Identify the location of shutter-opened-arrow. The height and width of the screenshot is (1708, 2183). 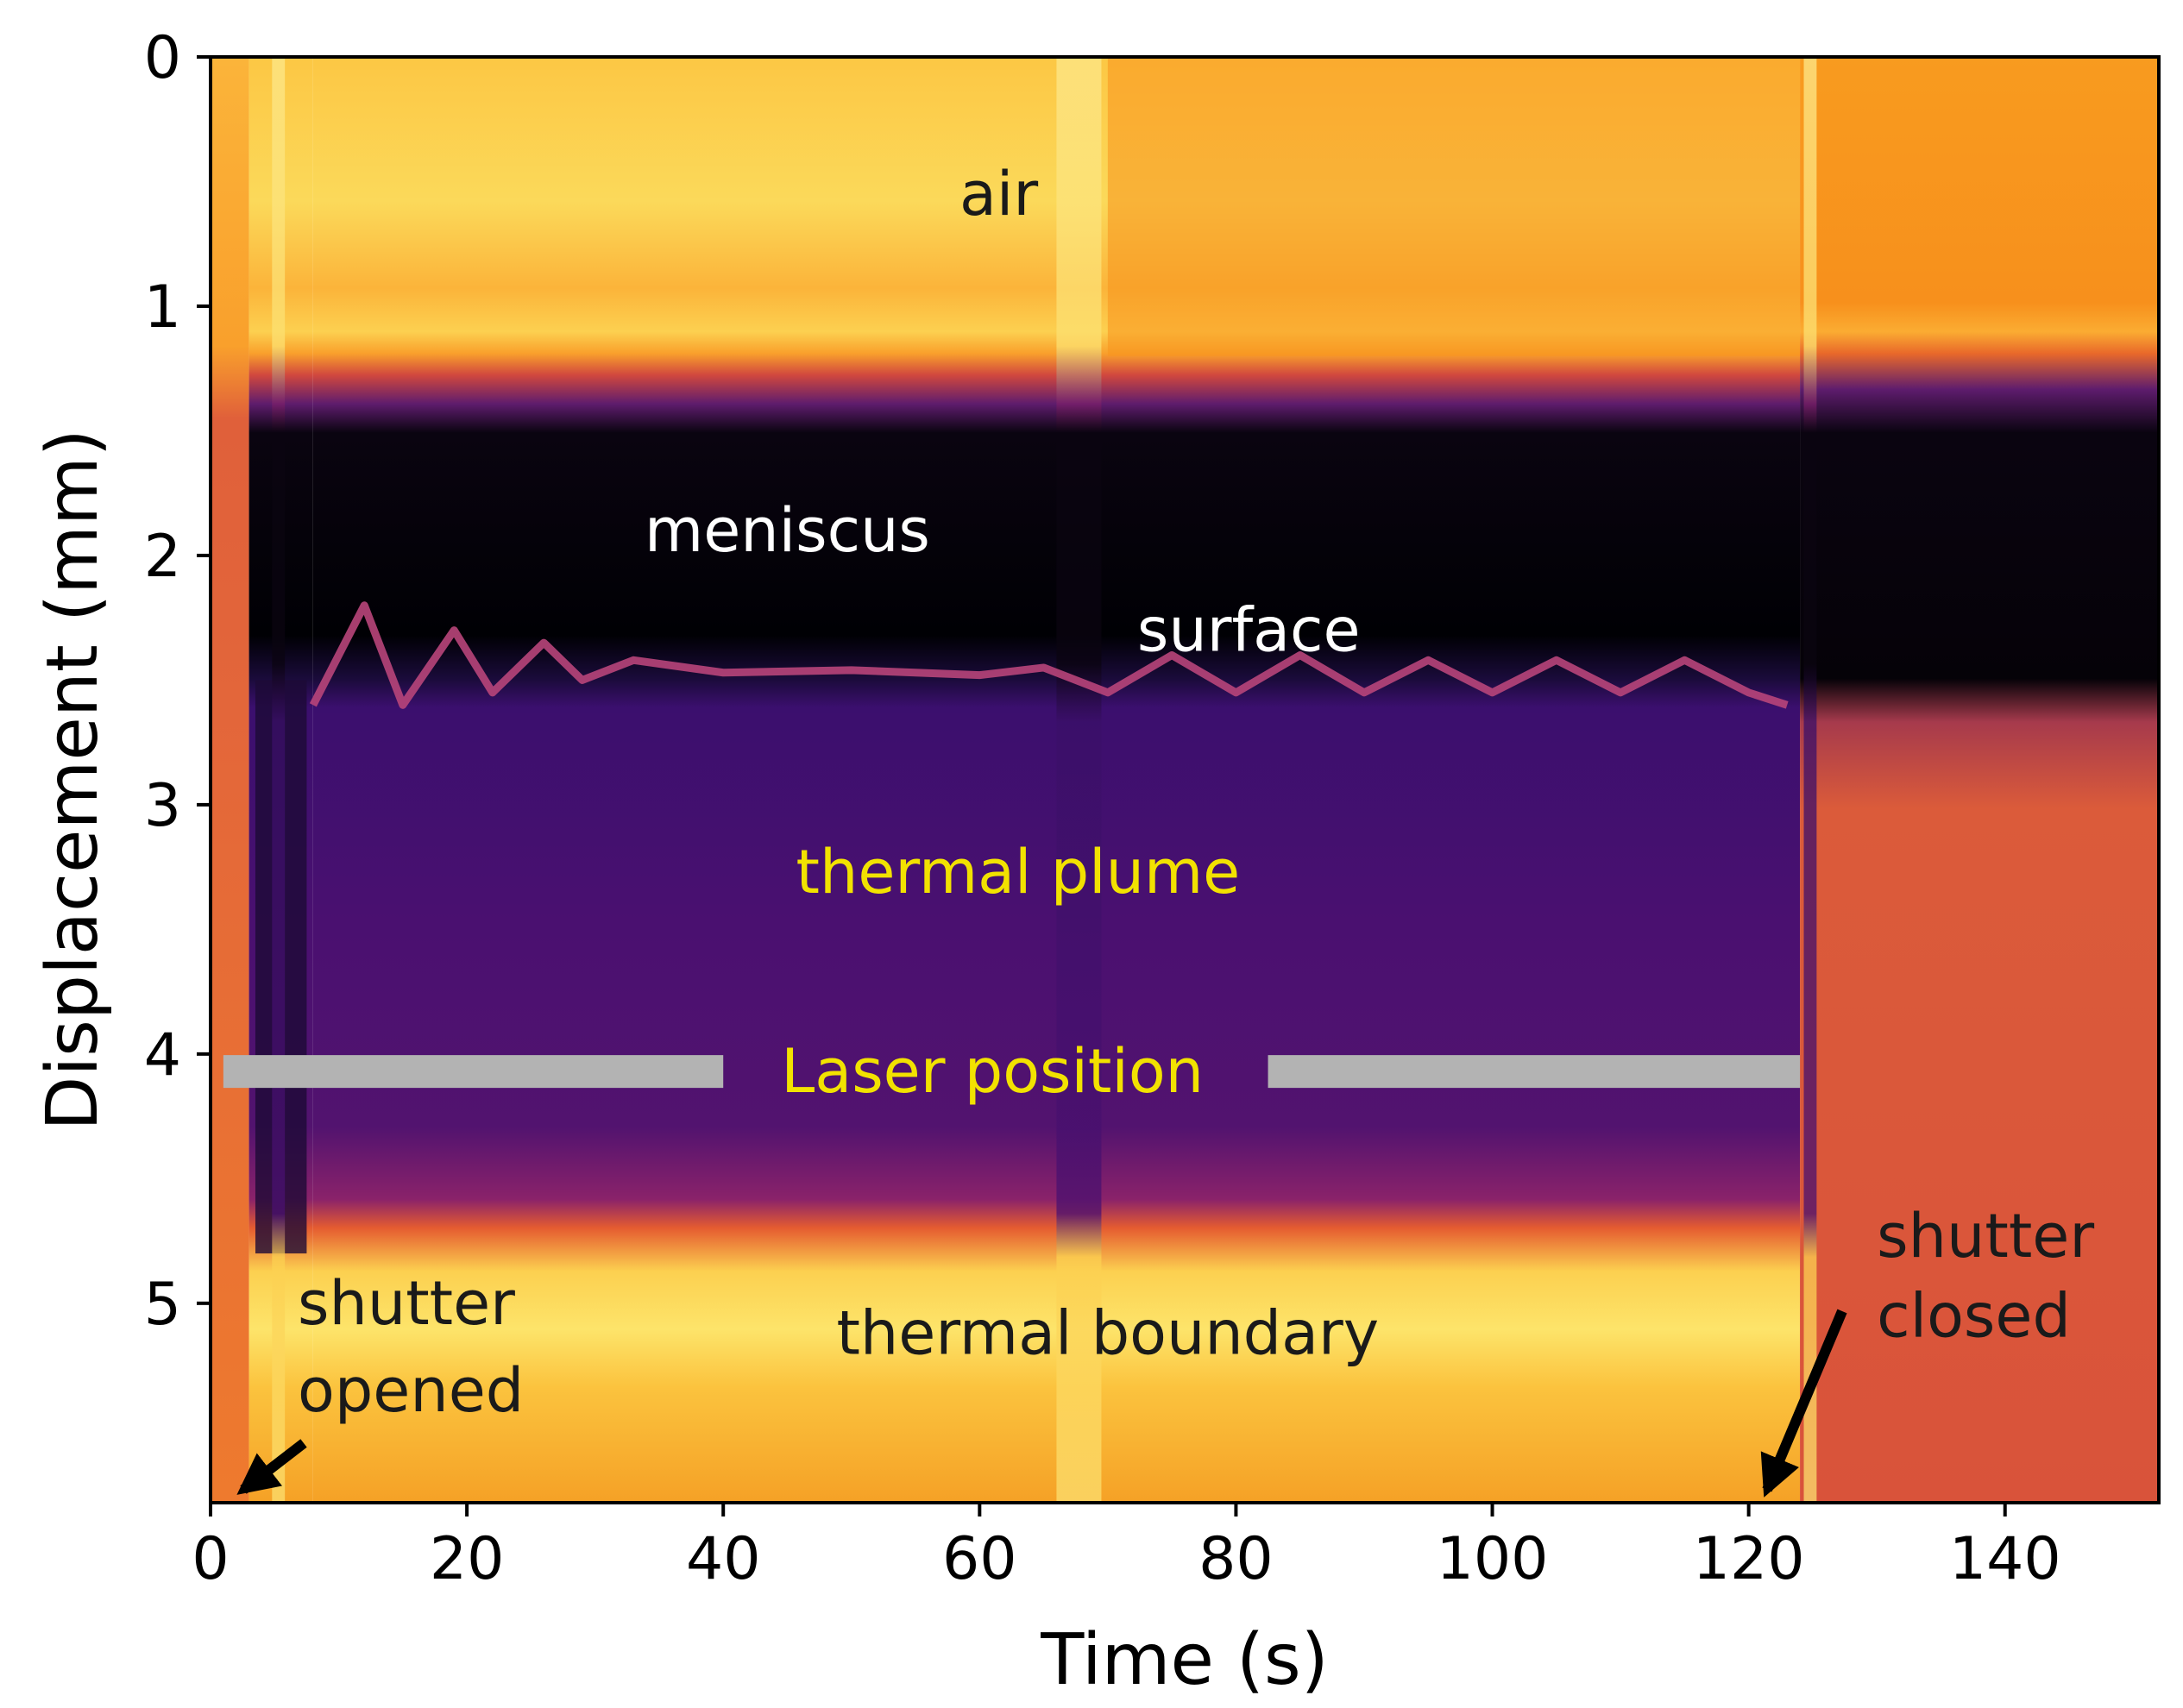
(271, 1467).